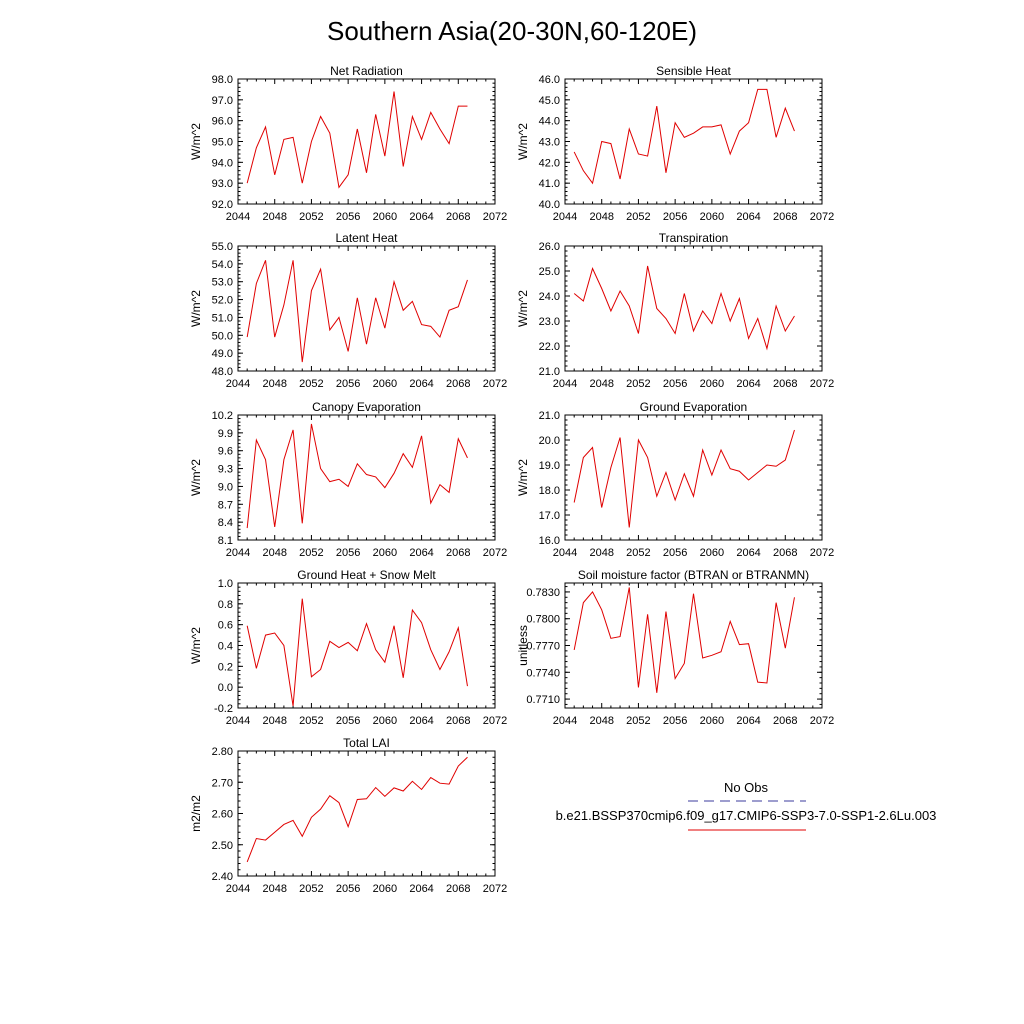  Describe the element at coordinates (225, 584) in the screenshot. I see `y-tick-label: 1.0` at that location.